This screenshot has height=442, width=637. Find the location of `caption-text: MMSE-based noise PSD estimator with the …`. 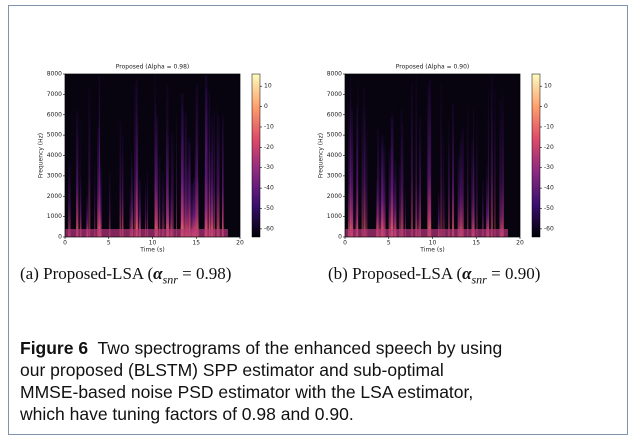

caption-text: MMSE-based noise PSD estimator with the … is located at coordinates (247, 392).